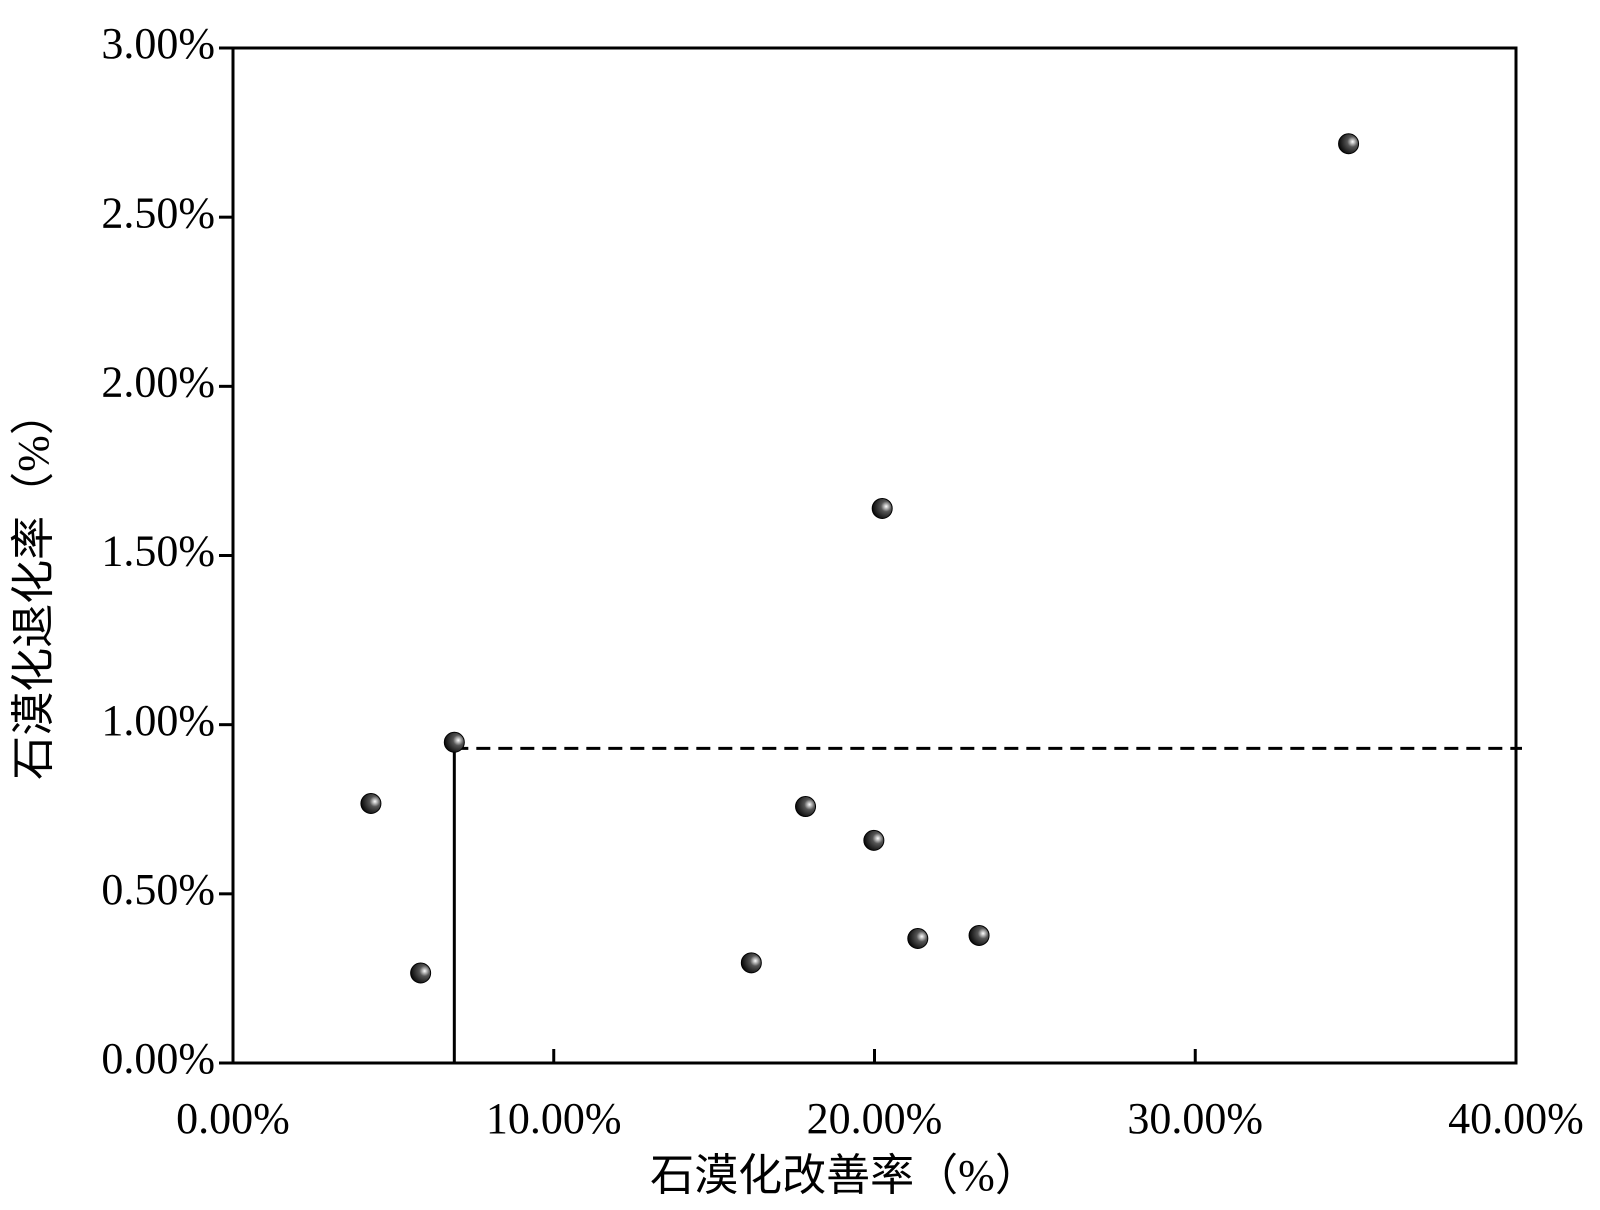 The image size is (1600, 1210). Describe the element at coordinates (158, 212) in the screenshot. I see `y-tick-label: 2.50%` at that location.